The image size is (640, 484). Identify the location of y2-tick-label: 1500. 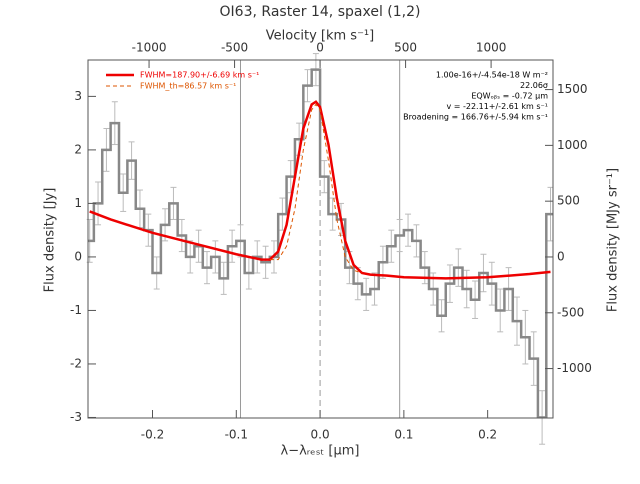
(572, 89).